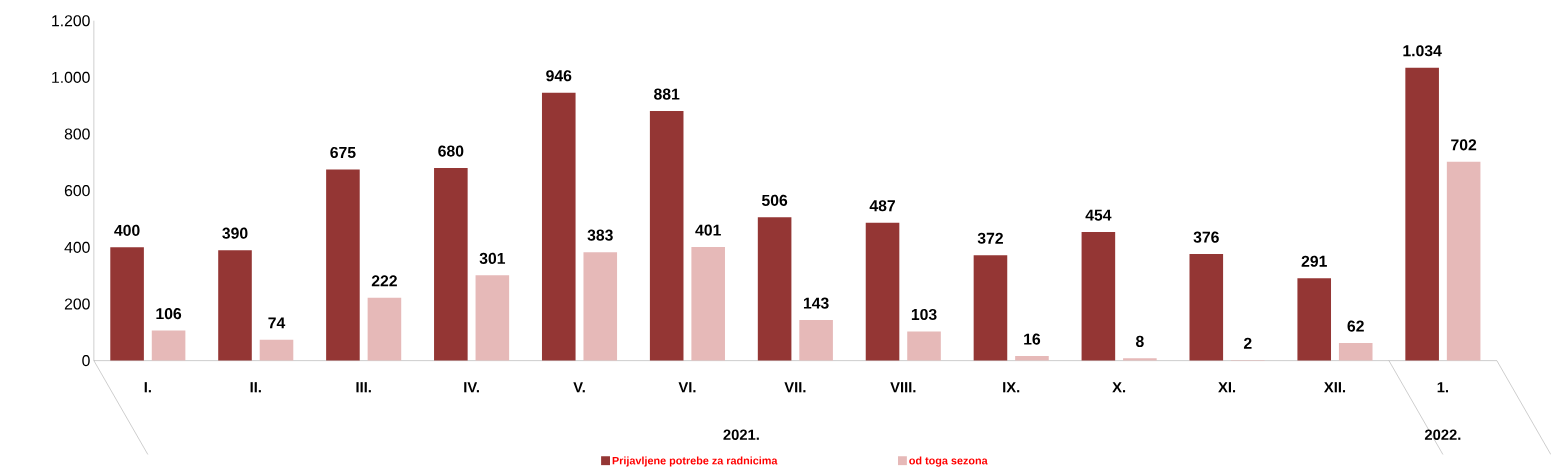 Image resolution: width=1551 pixels, height=470 pixels. I want to click on data-label: 383, so click(600, 235).